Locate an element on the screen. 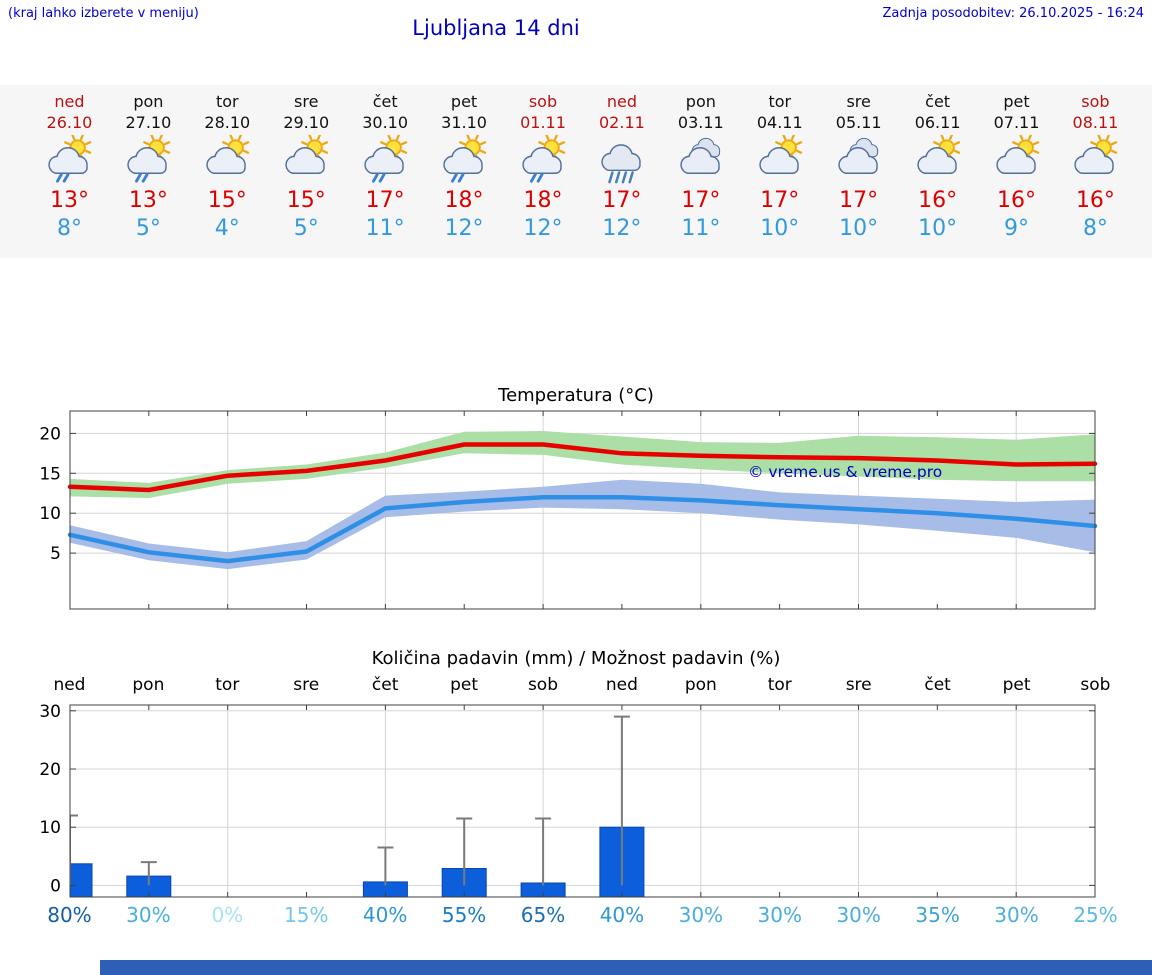 This screenshot has height=975, width=1152. precip-probability: 15% is located at coordinates (306, 915).